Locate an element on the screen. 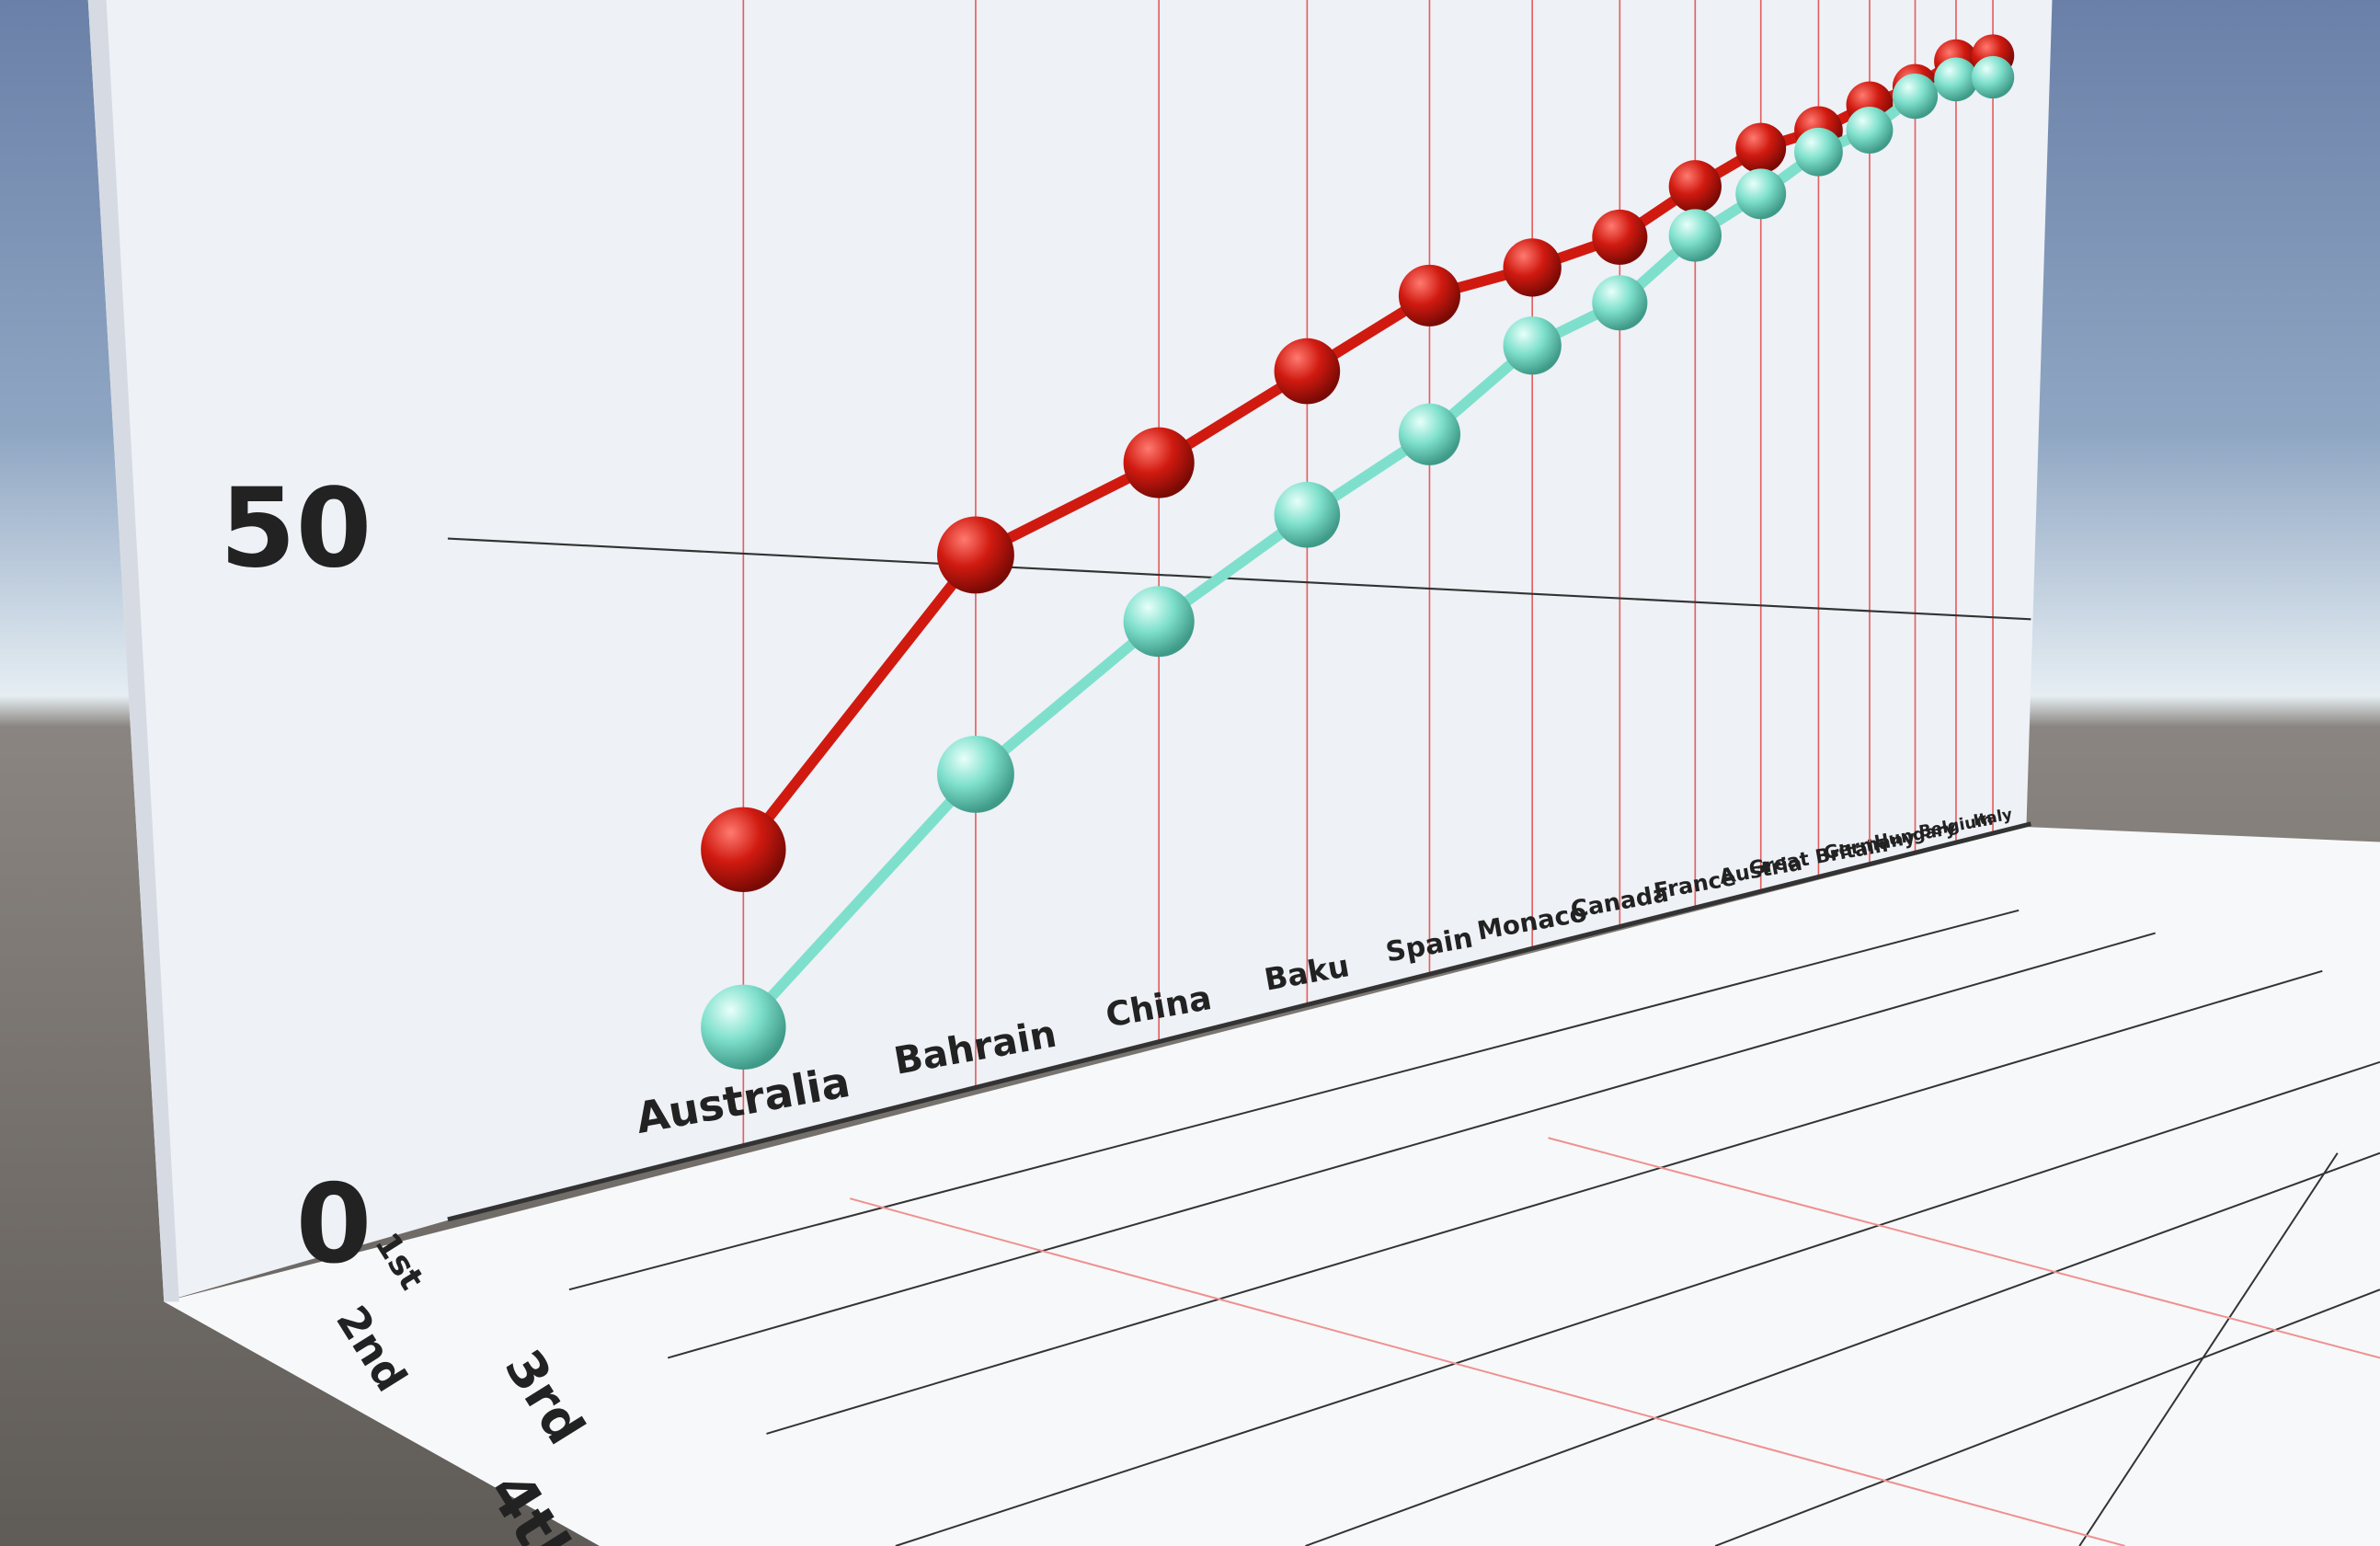  wall-edge is located at coordinates (133, 651).